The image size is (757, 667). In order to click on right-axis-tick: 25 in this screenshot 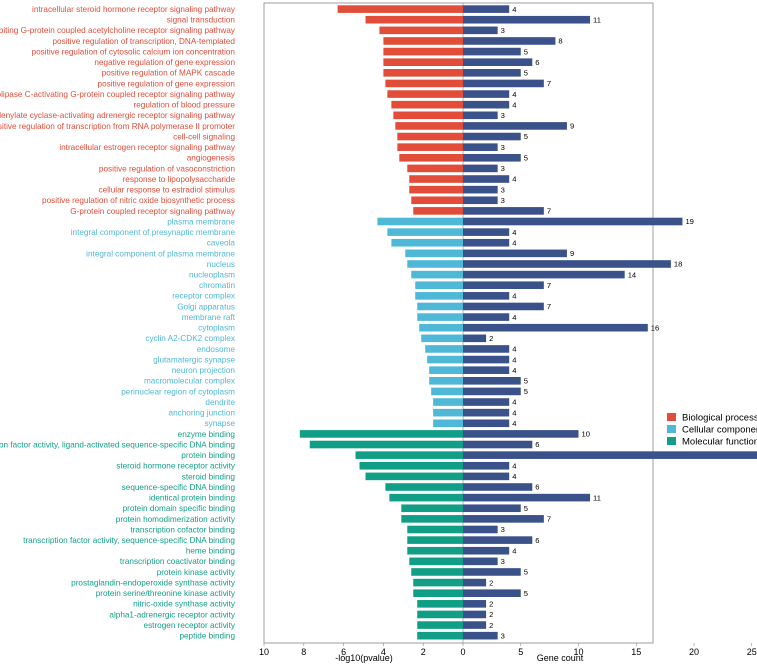, I will do `click(752, 652)`.